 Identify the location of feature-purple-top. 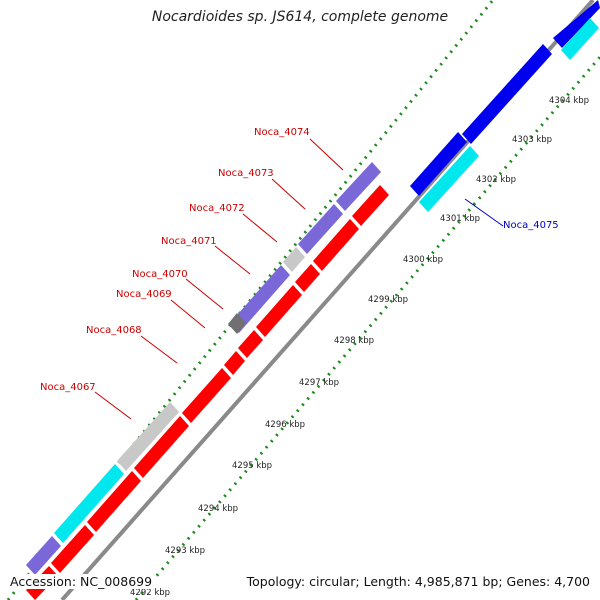
(358, 186).